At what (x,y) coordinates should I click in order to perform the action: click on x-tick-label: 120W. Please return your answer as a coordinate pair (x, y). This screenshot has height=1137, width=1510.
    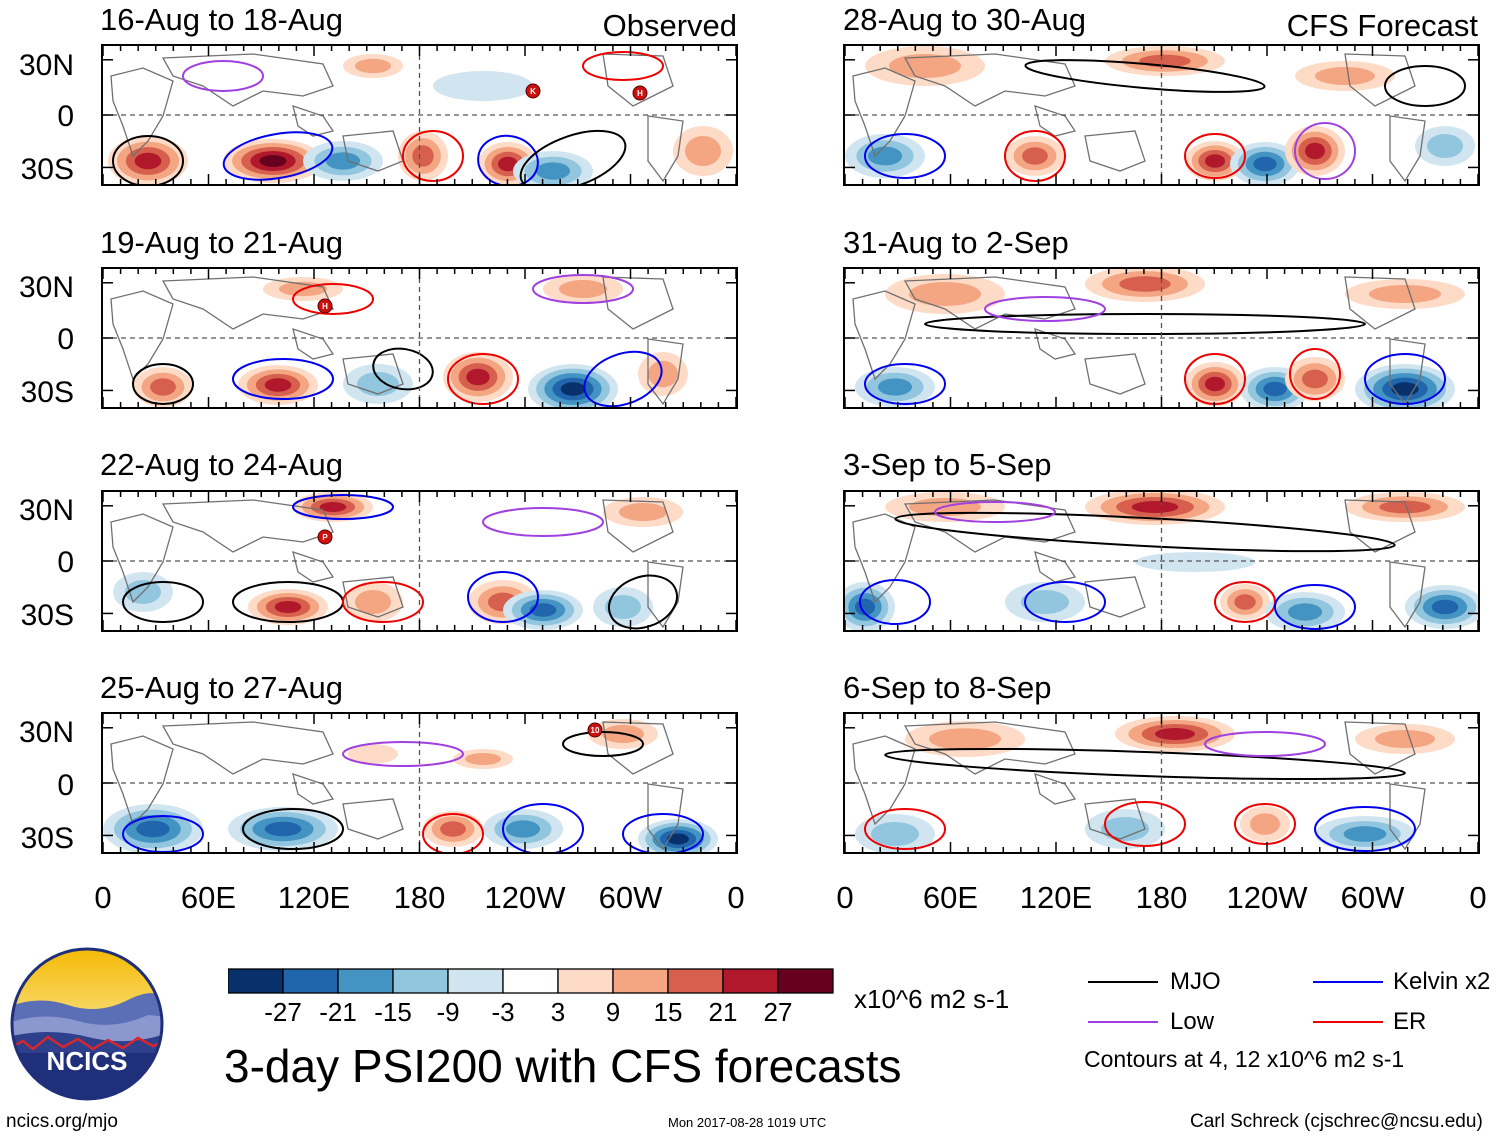
    Looking at the image, I should click on (1267, 897).